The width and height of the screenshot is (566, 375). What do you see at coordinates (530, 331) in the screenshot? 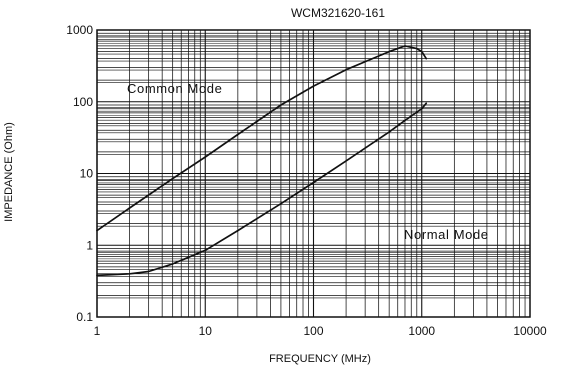
I see `x-tick-label: 10000` at bounding box center [530, 331].